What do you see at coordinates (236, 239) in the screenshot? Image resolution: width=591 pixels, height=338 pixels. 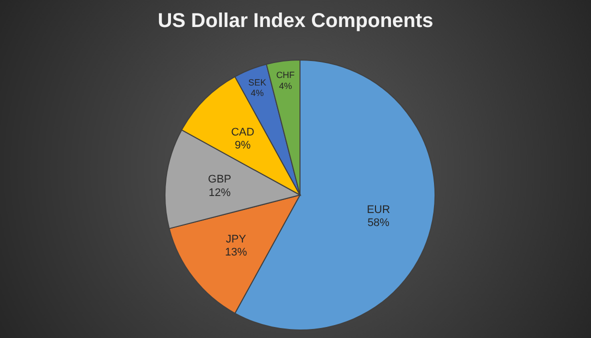 I see `slice-label: JPY` at bounding box center [236, 239].